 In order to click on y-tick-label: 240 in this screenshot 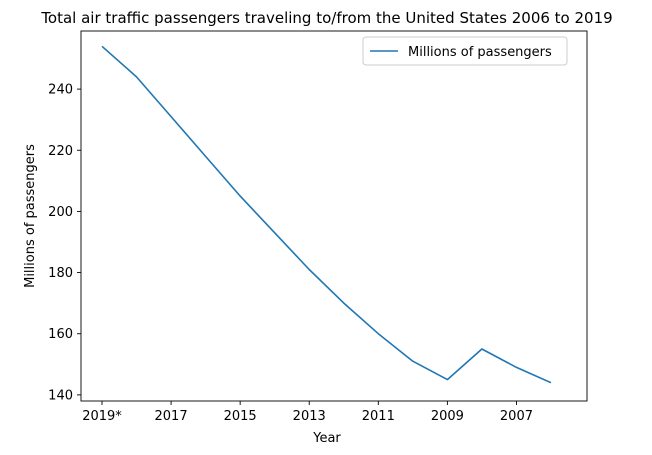, I will do `click(60, 90)`.